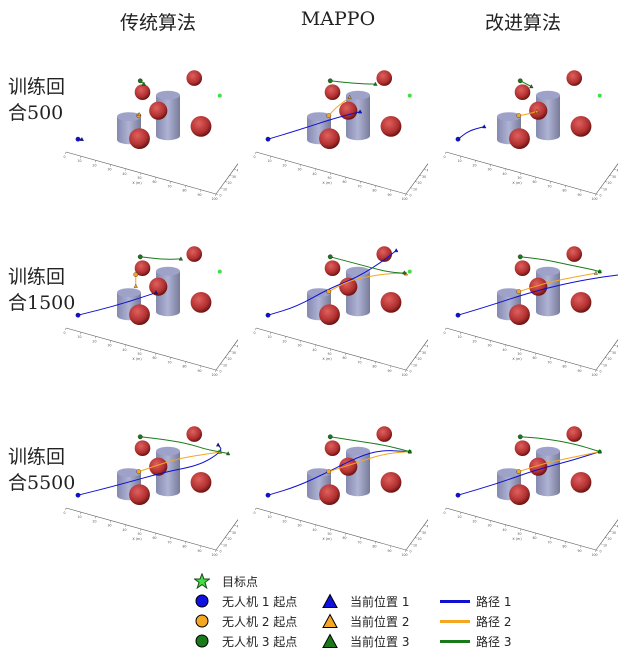 This screenshot has height=656, width=627. Describe the element at coordinates (365, 601) in the screenshot. I see `legend-item-current-1: 当前位置 1` at that location.